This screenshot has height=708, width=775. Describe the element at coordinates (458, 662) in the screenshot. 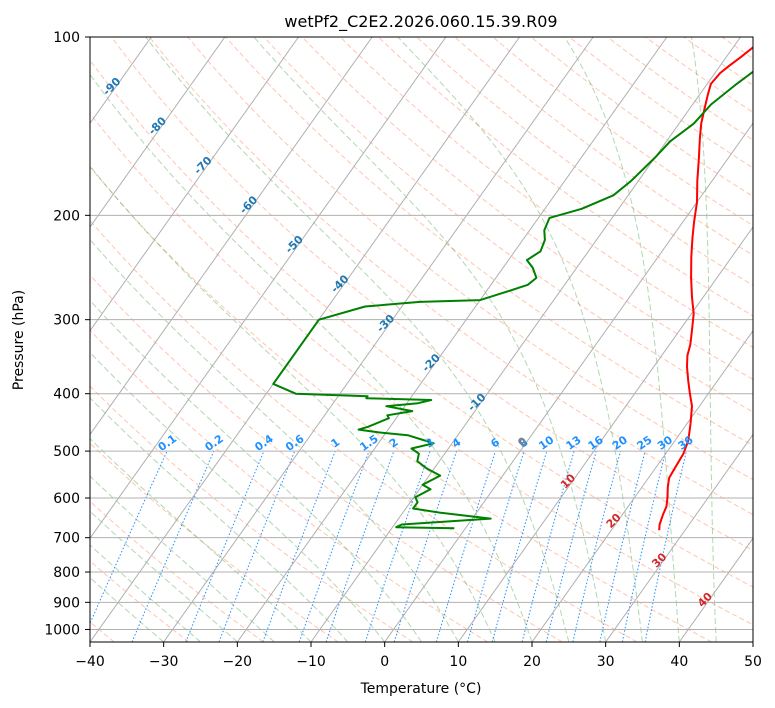

I see `x-tick-label: 10` at that location.